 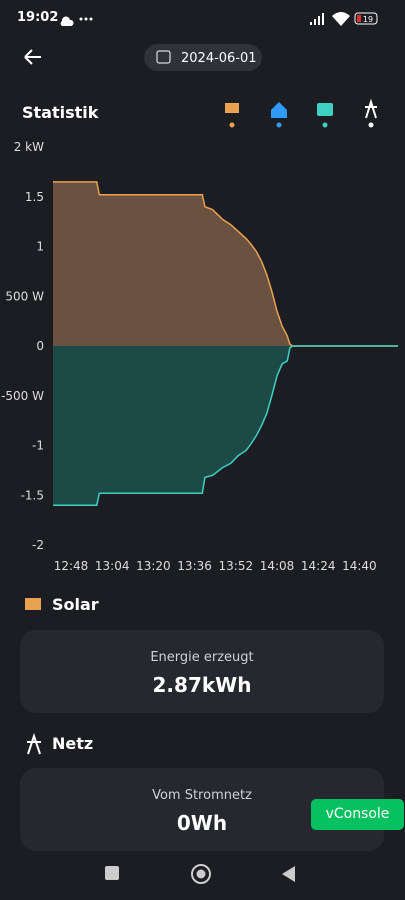 What do you see at coordinates (75, 604) in the screenshot?
I see `section-heading: Solar` at bounding box center [75, 604].